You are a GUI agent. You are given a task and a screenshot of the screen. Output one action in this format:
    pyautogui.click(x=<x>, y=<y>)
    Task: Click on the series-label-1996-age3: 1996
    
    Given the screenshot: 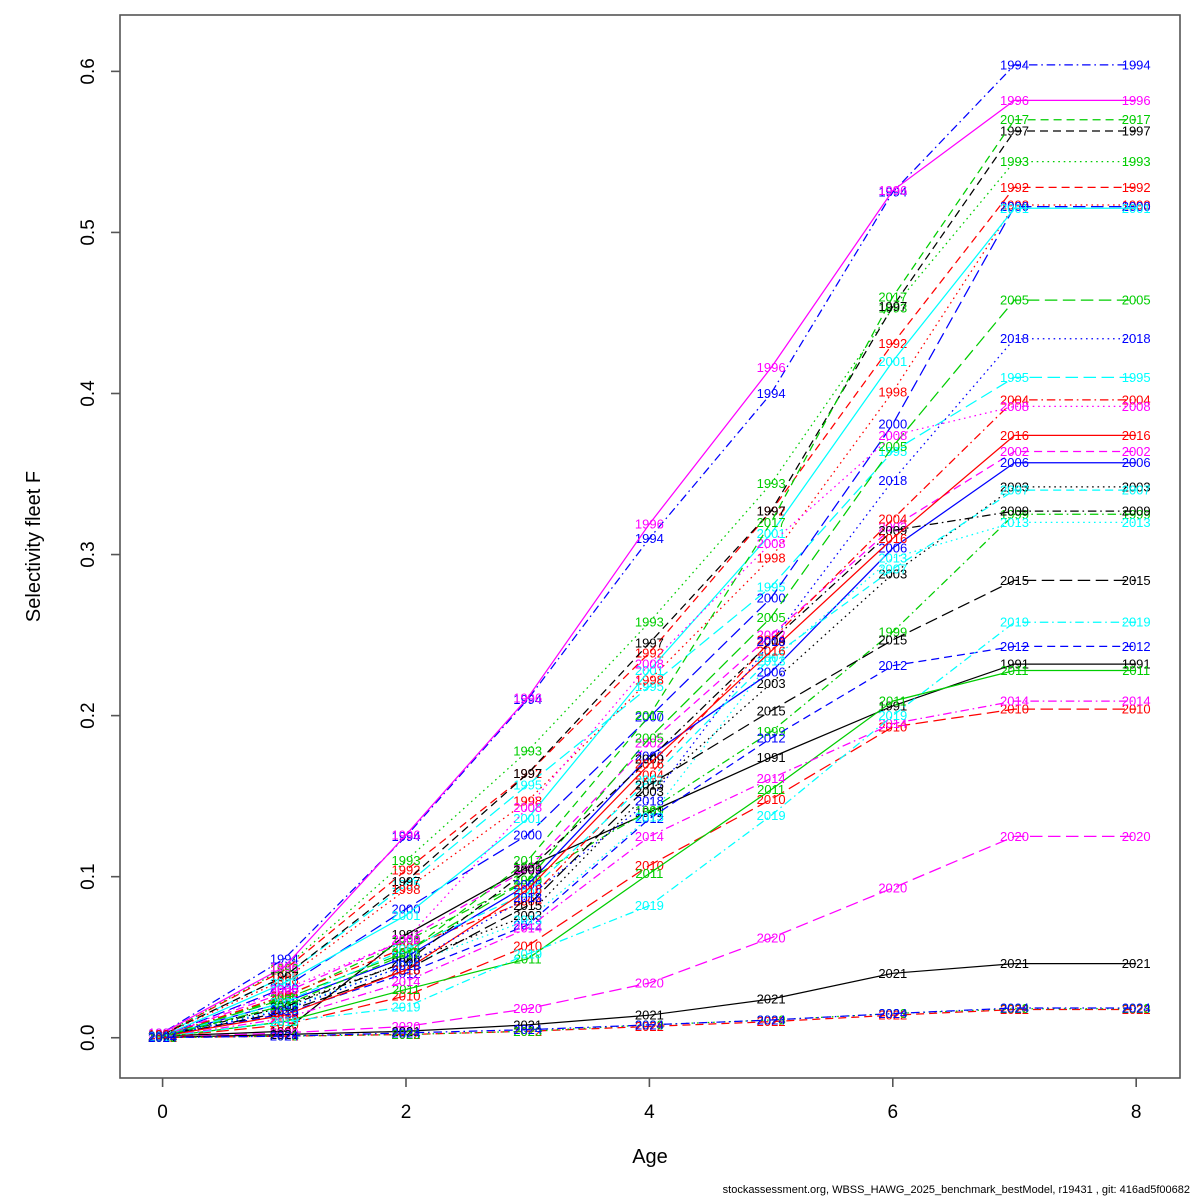 What is the action you would take?
    pyautogui.click(x=527, y=697)
    